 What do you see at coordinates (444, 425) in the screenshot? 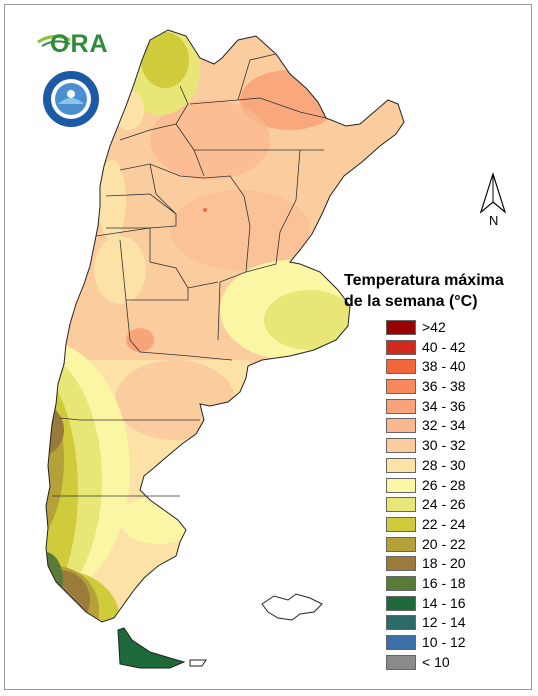
I see `legend-label: 32 - 34` at bounding box center [444, 425].